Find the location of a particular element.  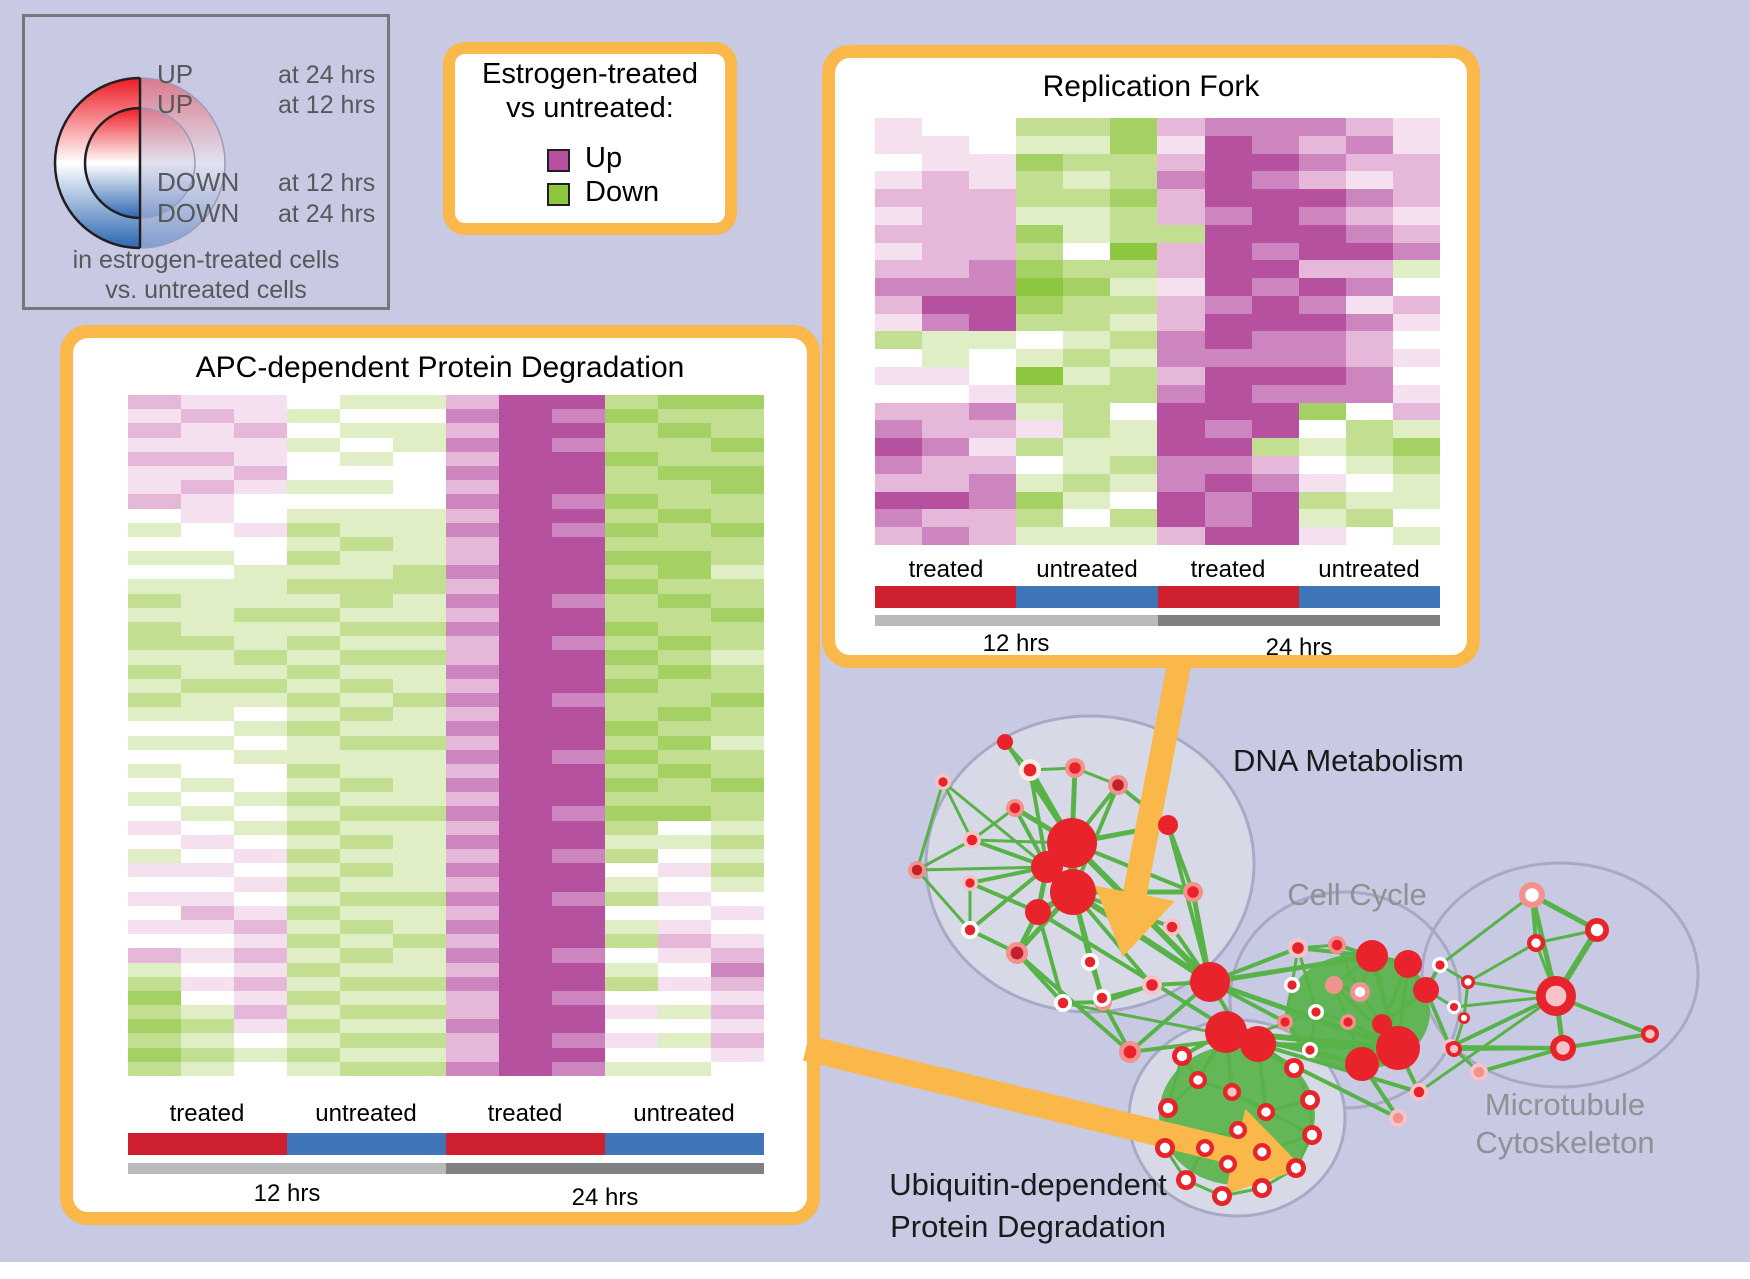

outer-right-arc is located at coordinates (182, 163).